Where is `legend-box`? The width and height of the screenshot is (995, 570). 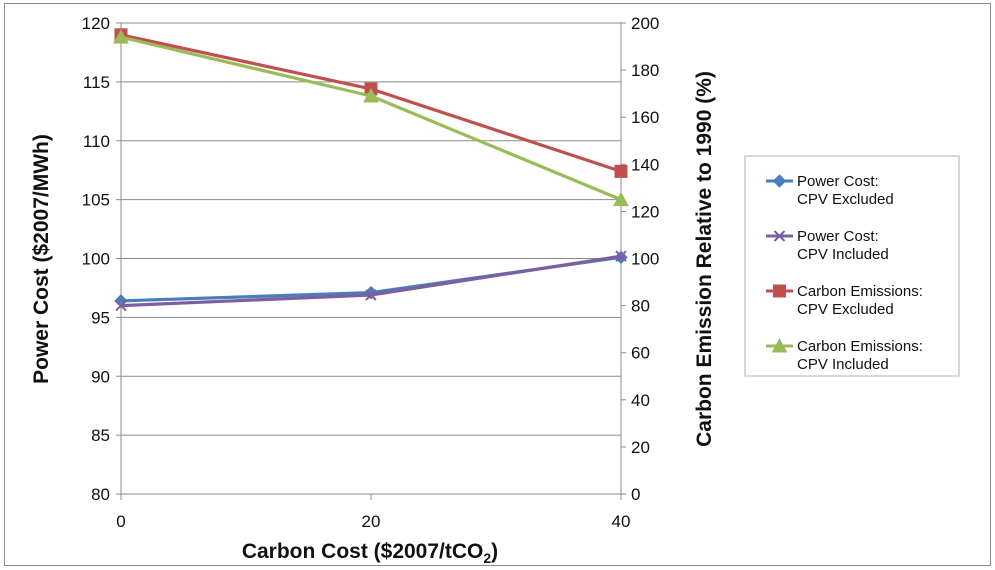 legend-box is located at coordinates (852, 266).